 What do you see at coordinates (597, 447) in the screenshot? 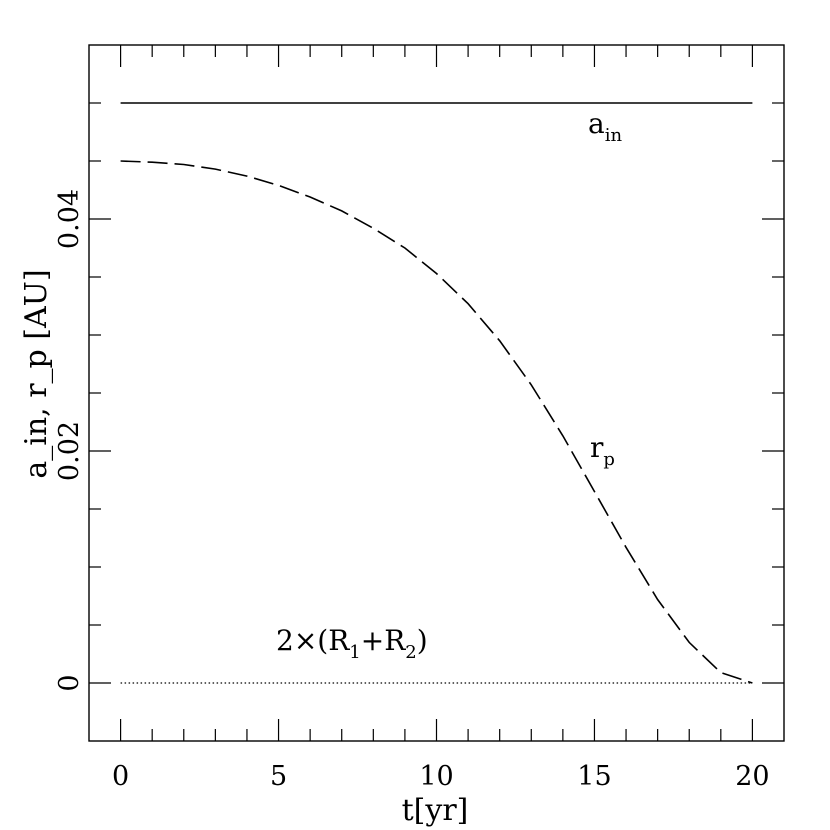
I see `annotation-r-p-main: r` at bounding box center [597, 447].